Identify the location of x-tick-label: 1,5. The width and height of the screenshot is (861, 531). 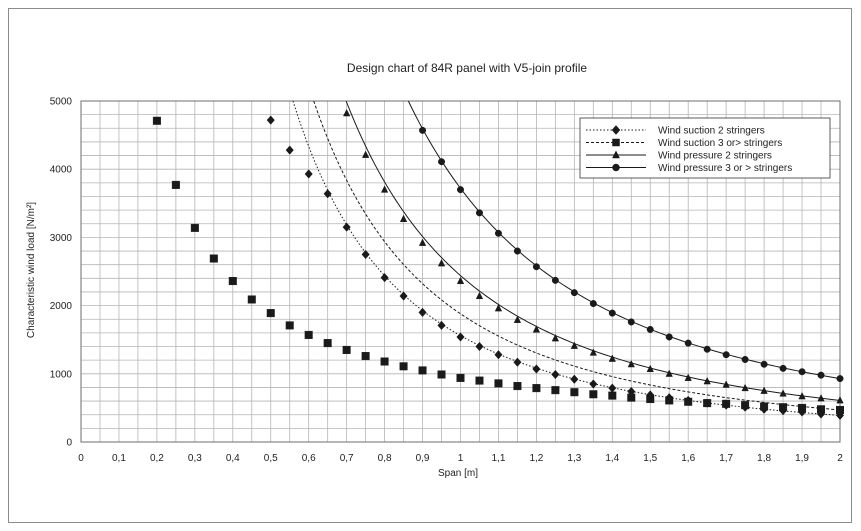
(650, 458).